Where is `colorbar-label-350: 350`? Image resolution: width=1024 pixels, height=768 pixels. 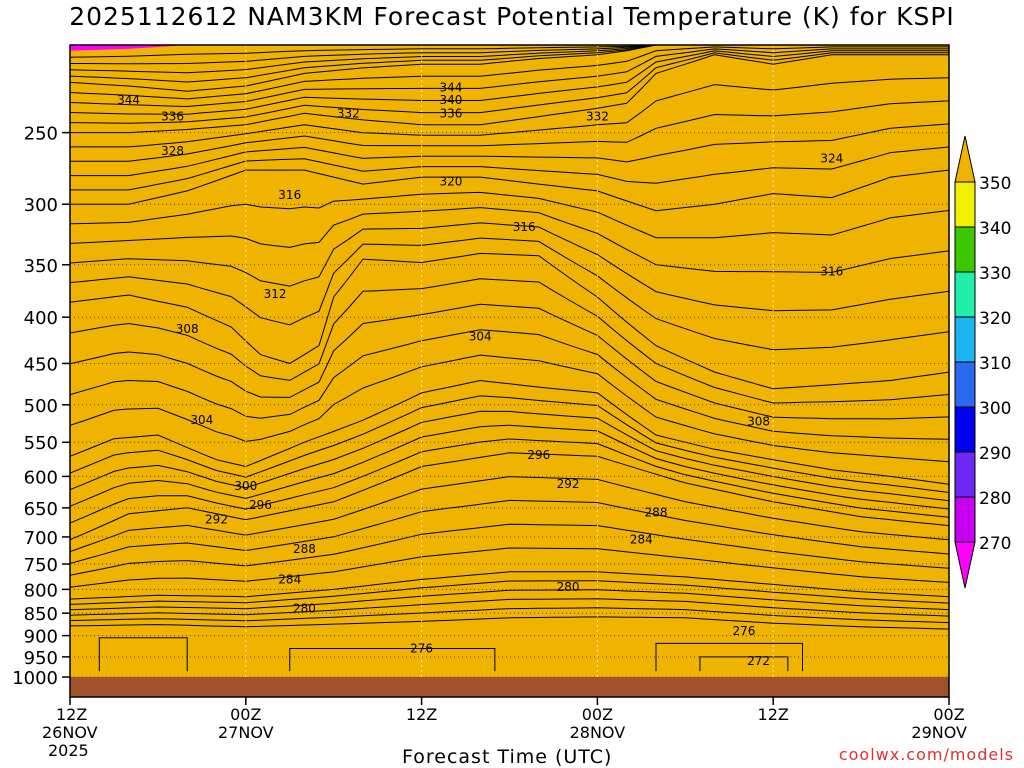 colorbar-label-350: 350 is located at coordinates (995, 184).